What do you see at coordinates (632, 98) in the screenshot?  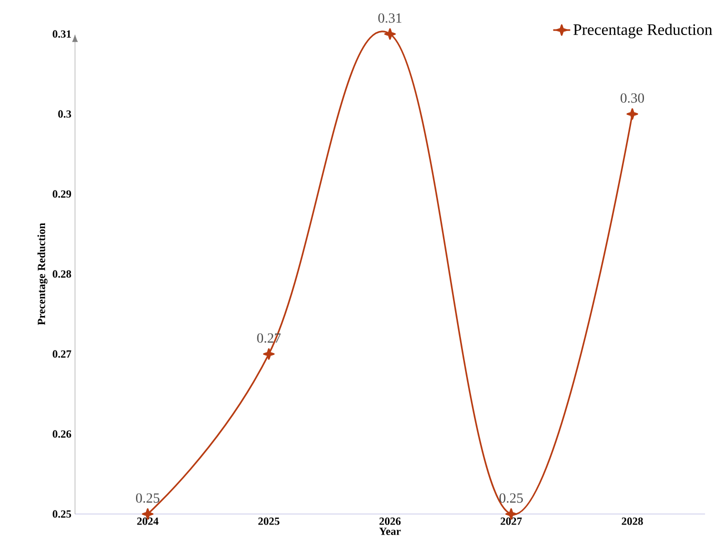 I see `data-label: 0.30` at bounding box center [632, 98].